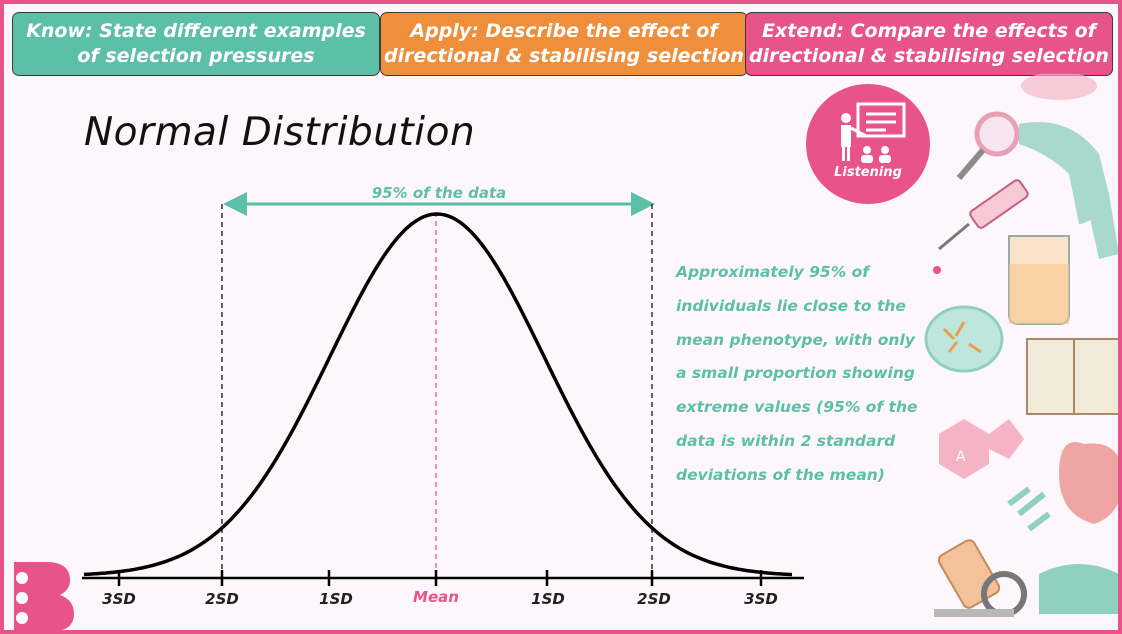  What do you see at coordinates (773, 272) in the screenshot?
I see `explanation-line: Approximately 95% of` at bounding box center [773, 272].